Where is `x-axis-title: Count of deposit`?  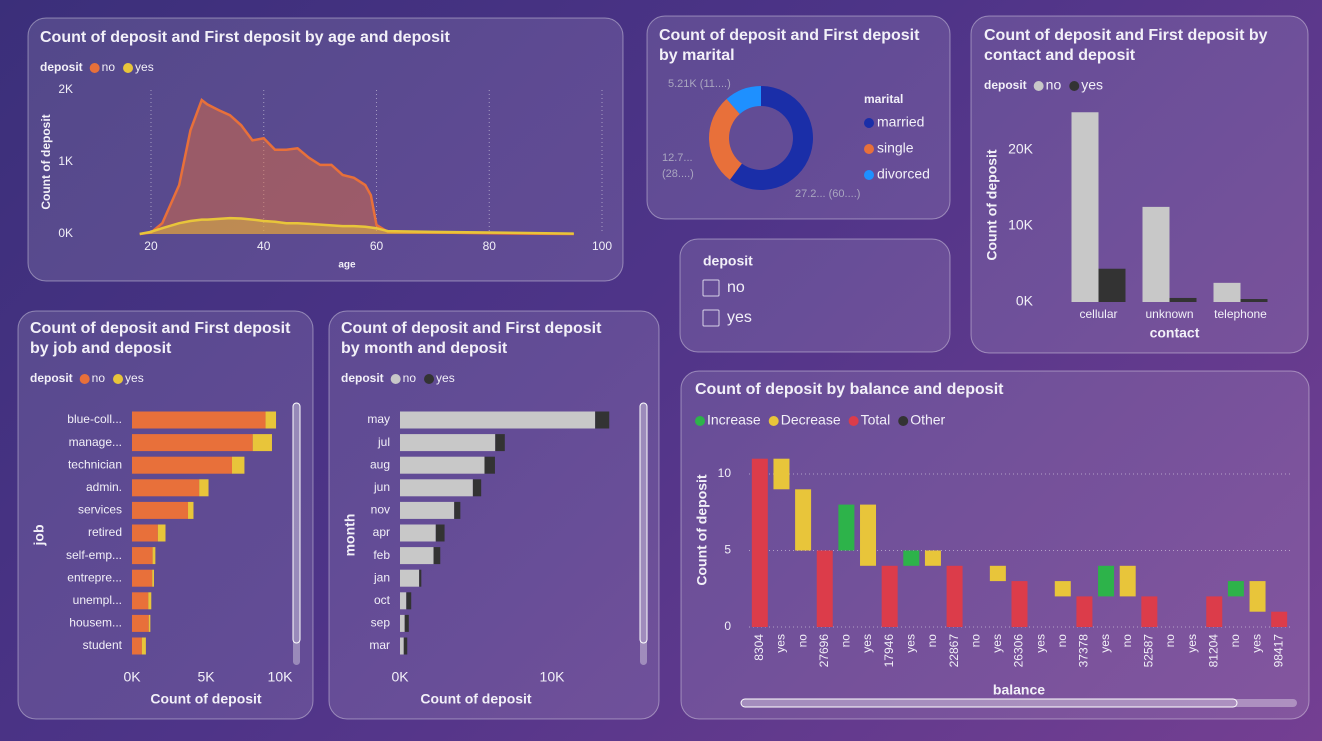
x-axis-title: Count of deposit is located at coordinates (476, 699).